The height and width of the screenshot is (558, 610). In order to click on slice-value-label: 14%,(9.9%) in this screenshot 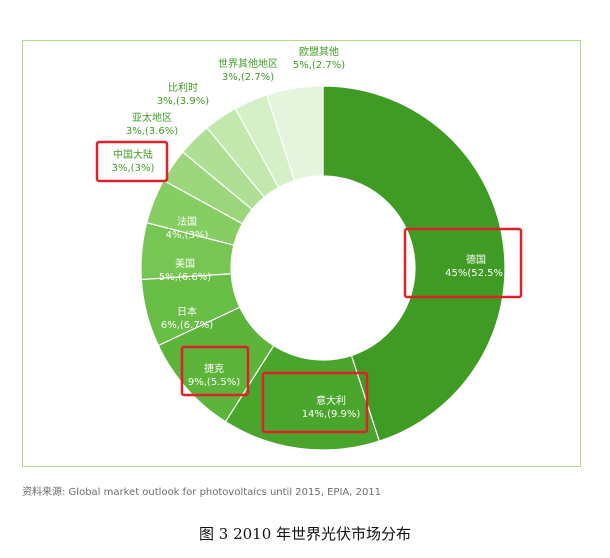, I will do `click(331, 414)`.